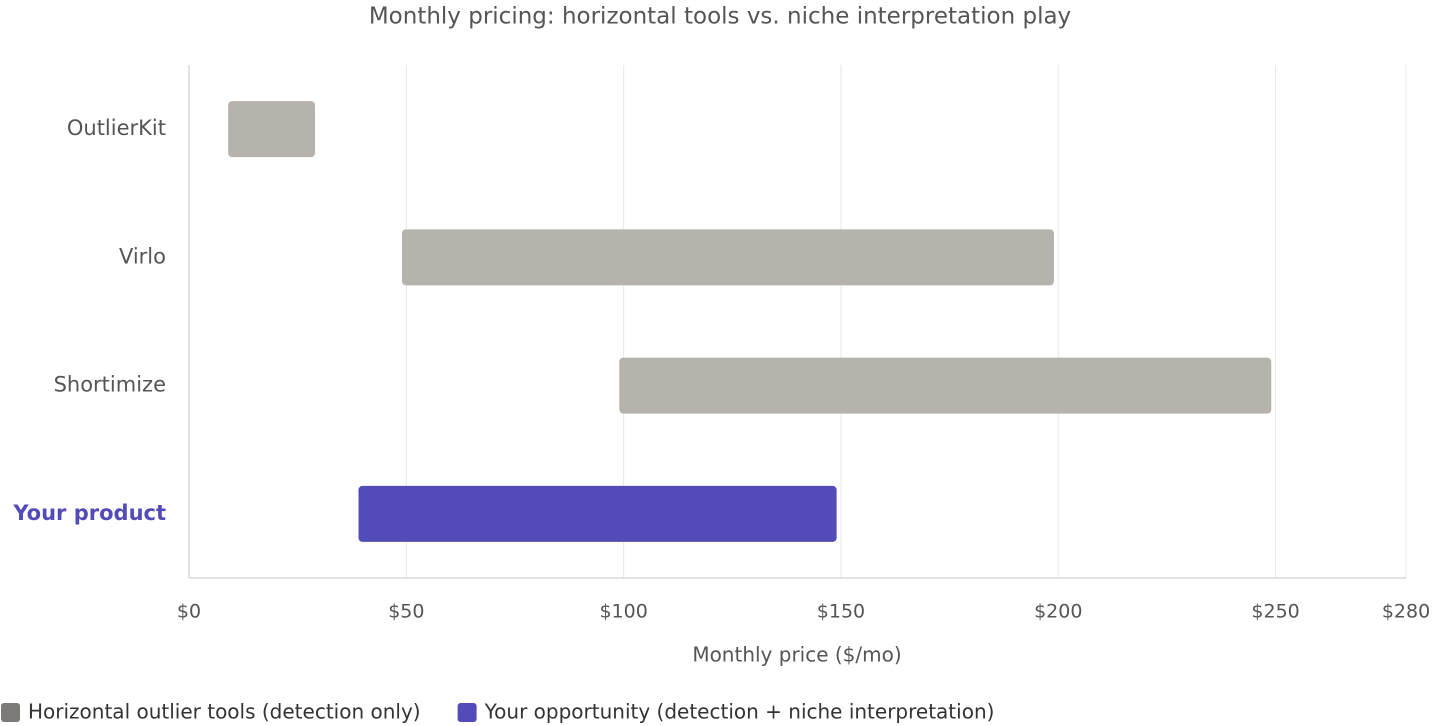 This screenshot has width=1440, height=726. Describe the element at coordinates (841, 612) in the screenshot. I see `x-tick-label: $150` at that location.